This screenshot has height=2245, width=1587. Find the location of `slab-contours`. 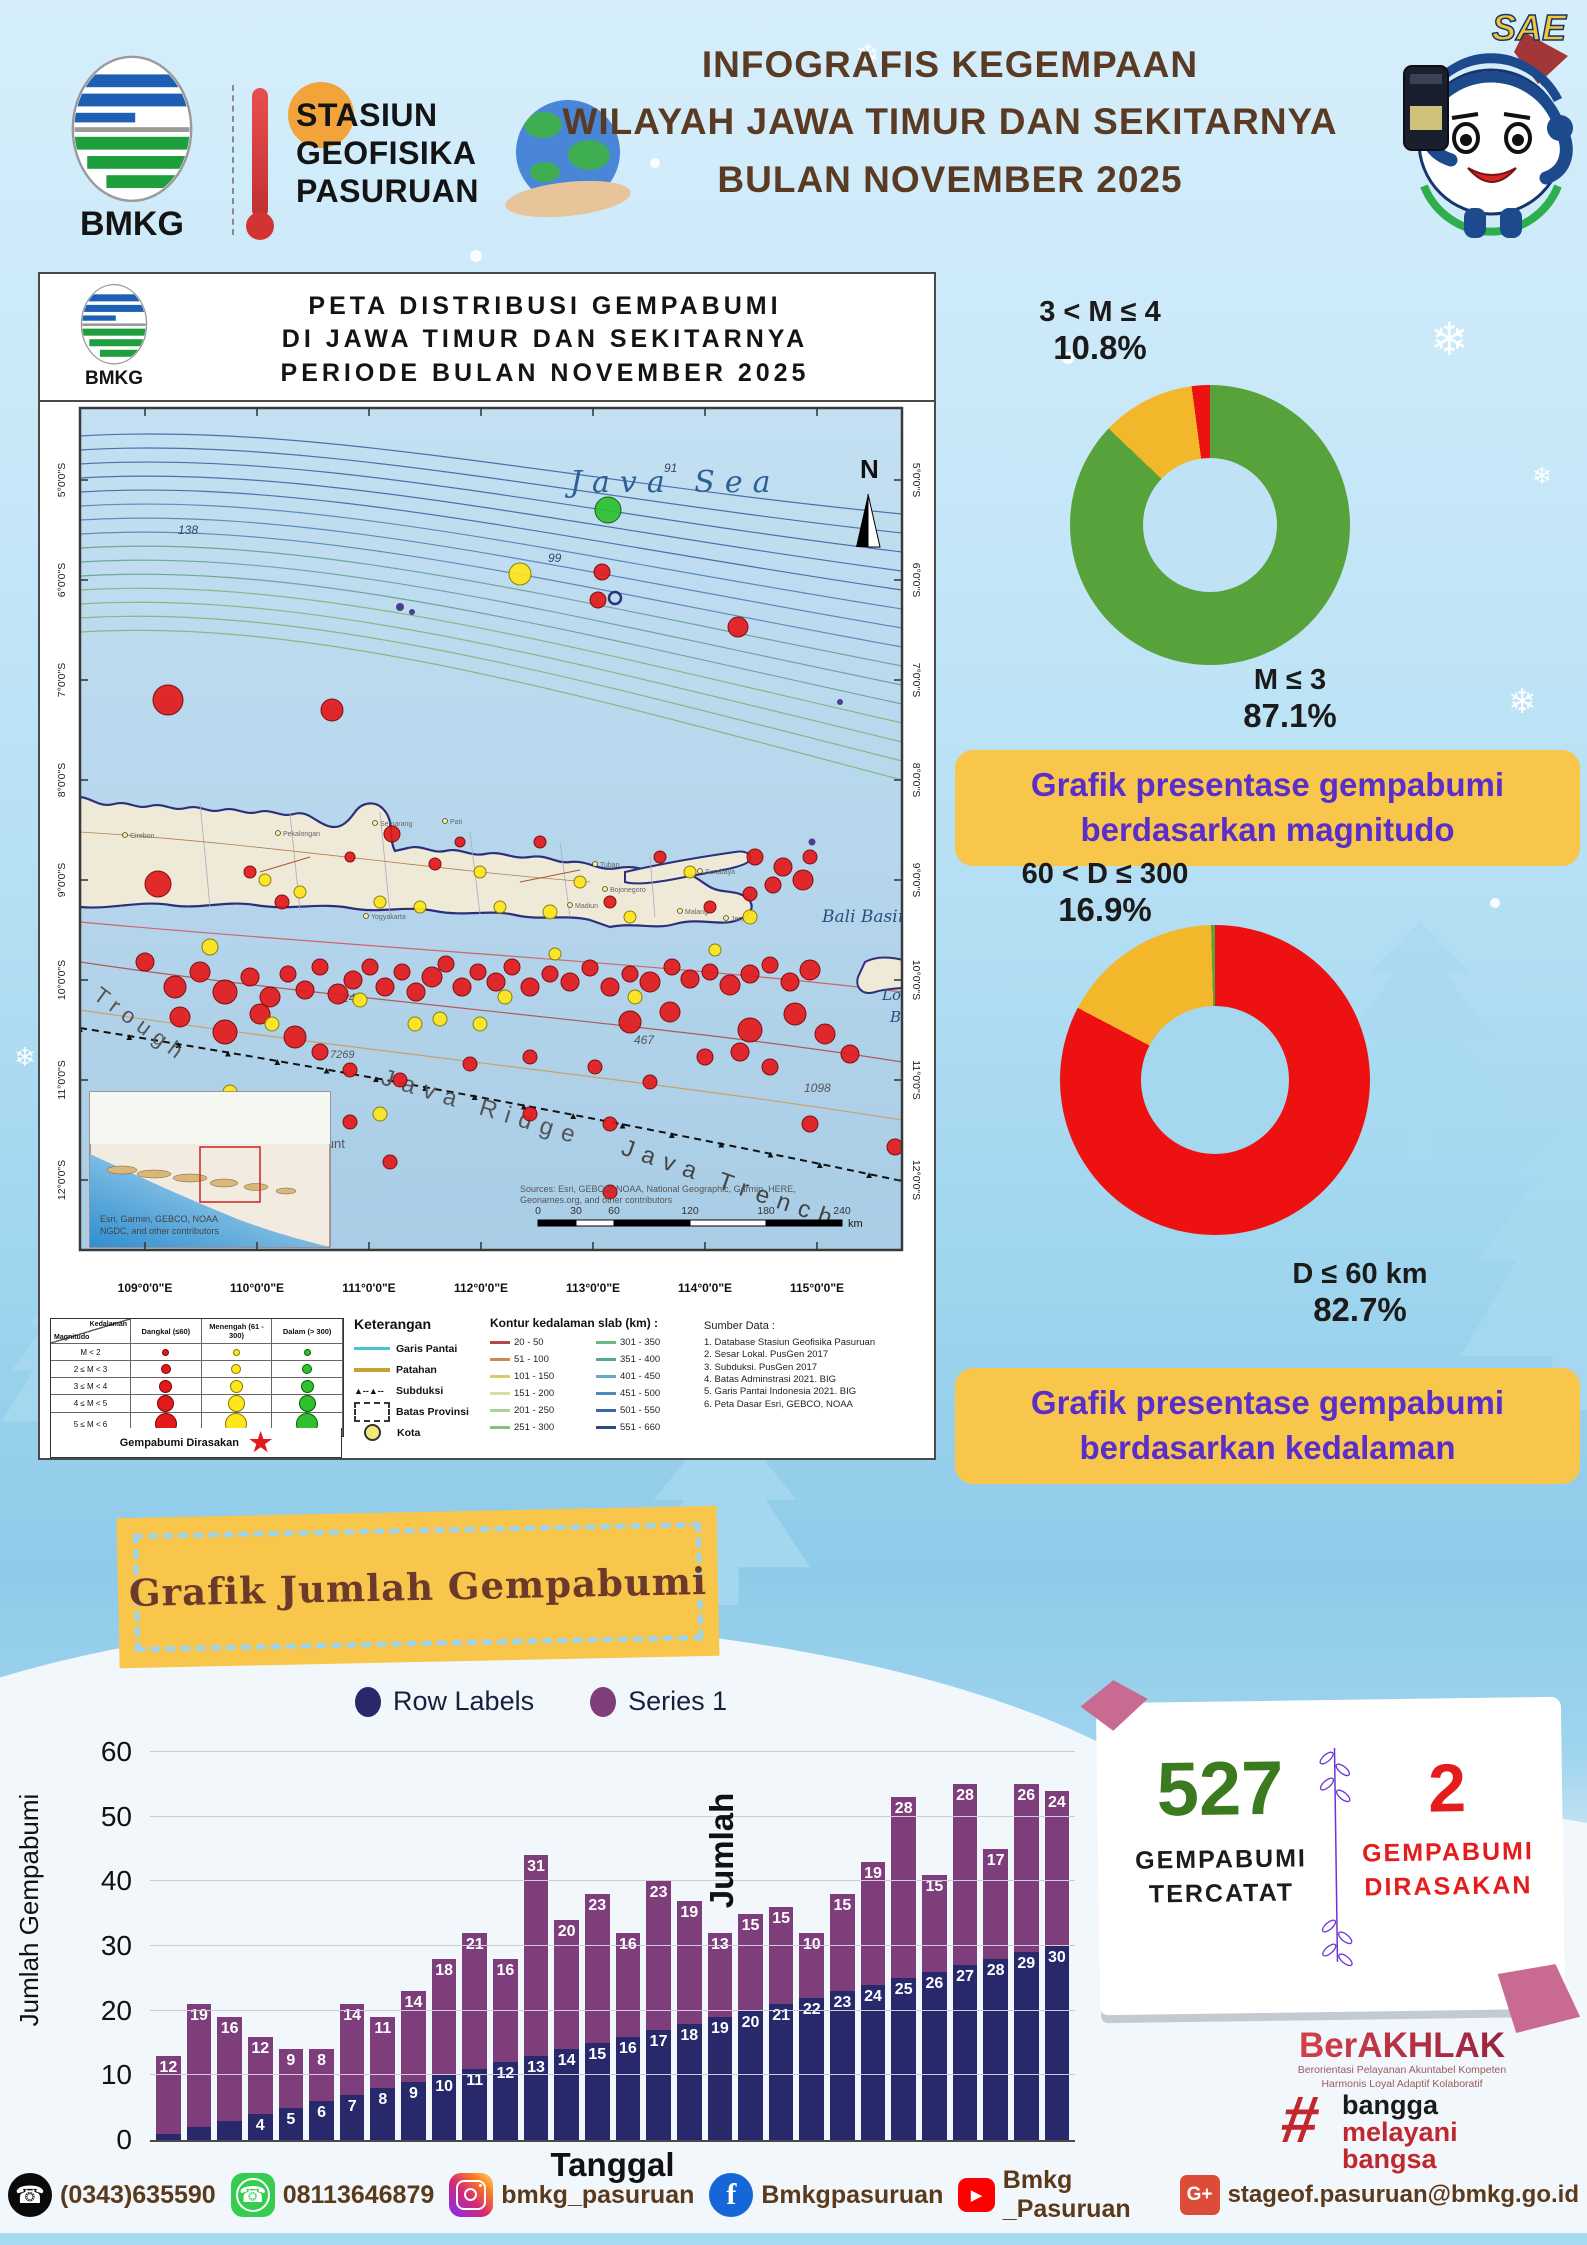

slab-contours is located at coordinates (491, 607).